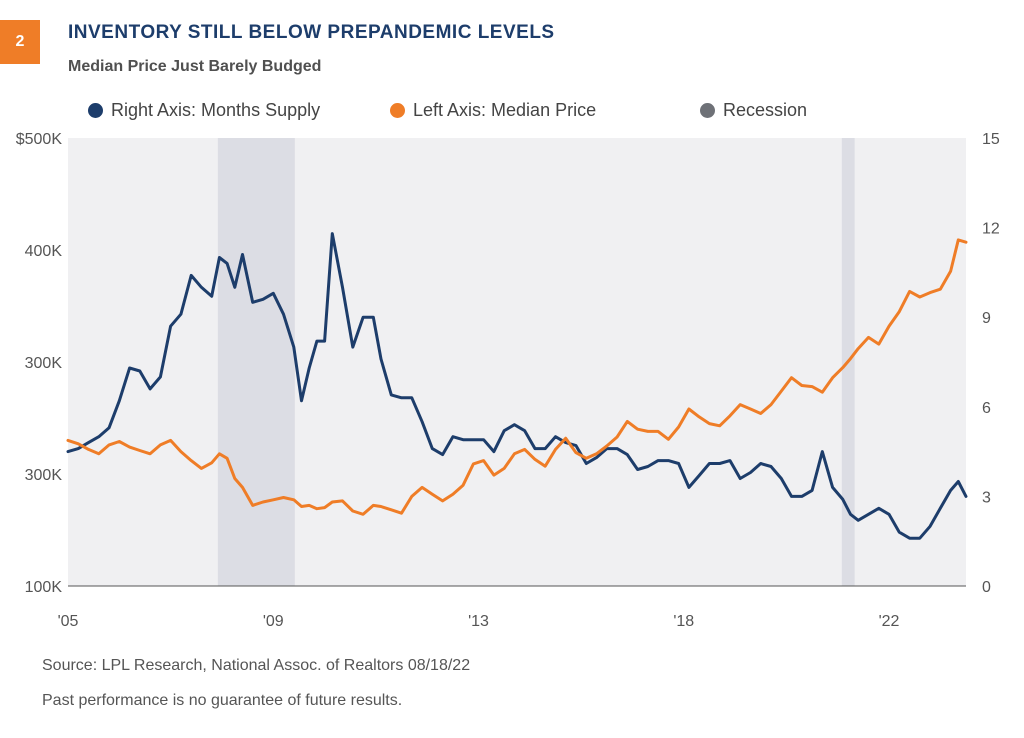 The height and width of the screenshot is (738, 1024). What do you see at coordinates (986, 318) in the screenshot?
I see `right-axis-tick-label-3: 9` at bounding box center [986, 318].